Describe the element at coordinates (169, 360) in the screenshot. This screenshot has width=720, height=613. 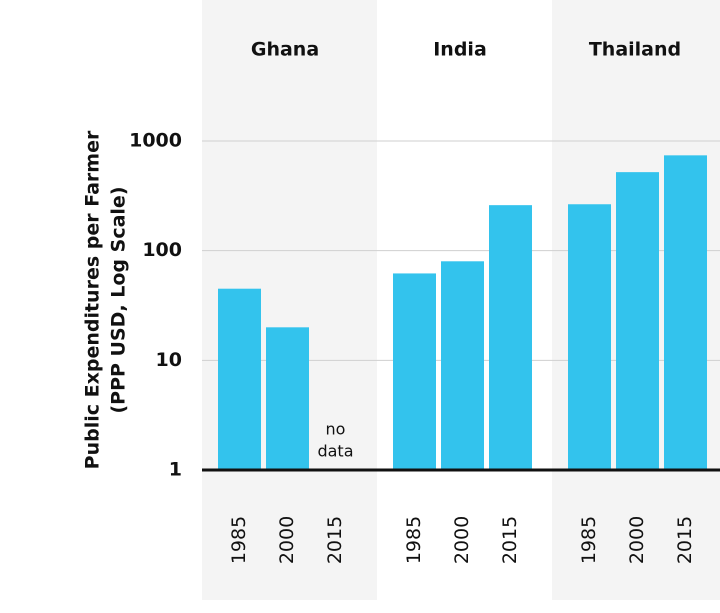
I see `y-tick-label: 10` at that location.